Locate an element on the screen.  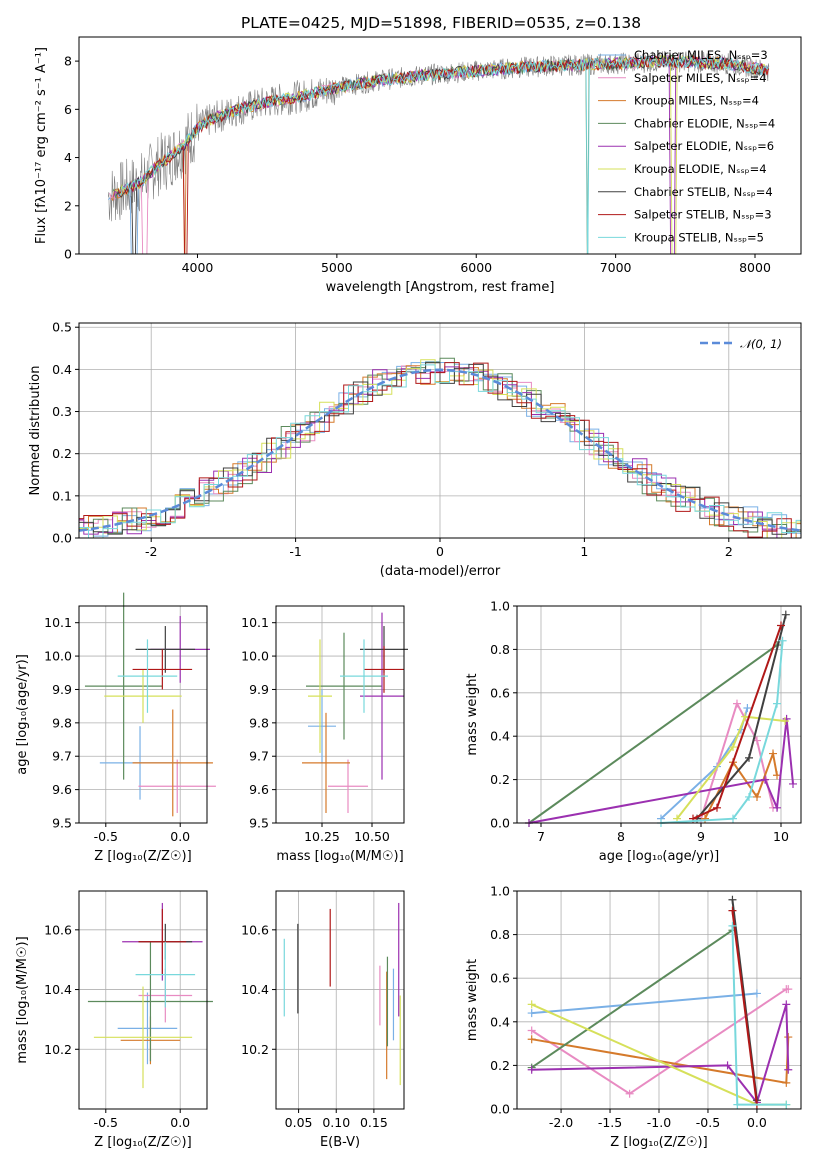
x-tick-label: 0.15 is located at coordinates (374, 1122).